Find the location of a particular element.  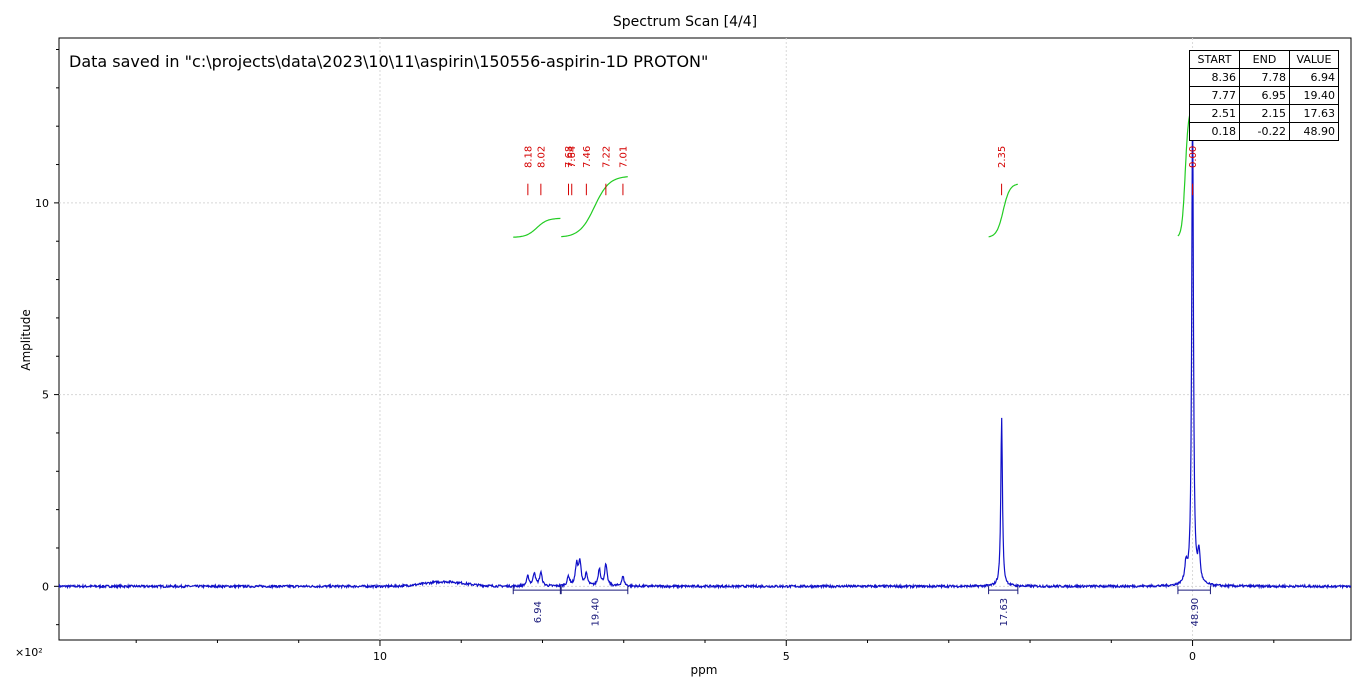

peak-label: 7.68 is located at coordinates (569, 157).